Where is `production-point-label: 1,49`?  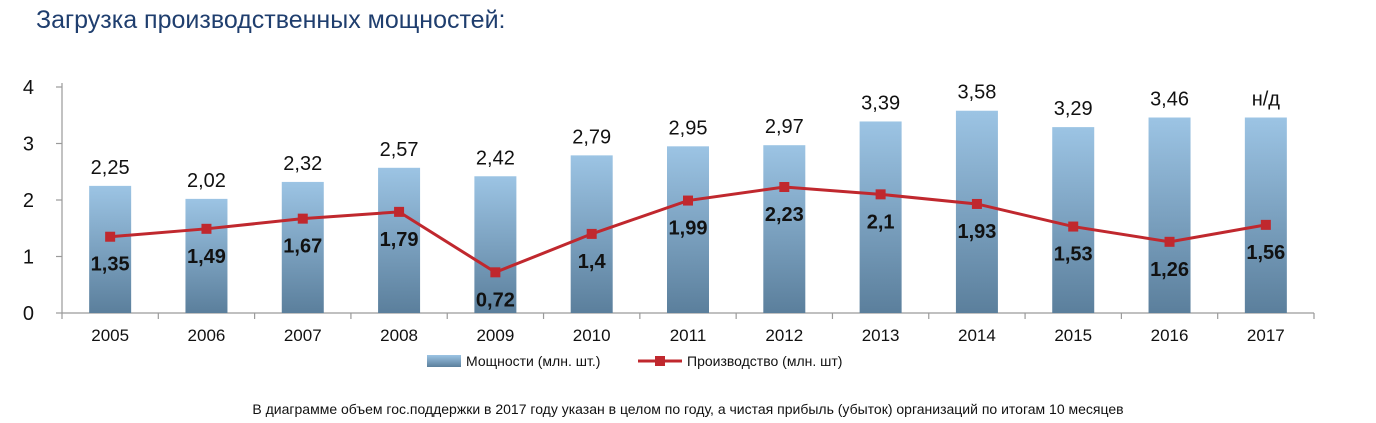
production-point-label: 1,49 is located at coordinates (206, 257).